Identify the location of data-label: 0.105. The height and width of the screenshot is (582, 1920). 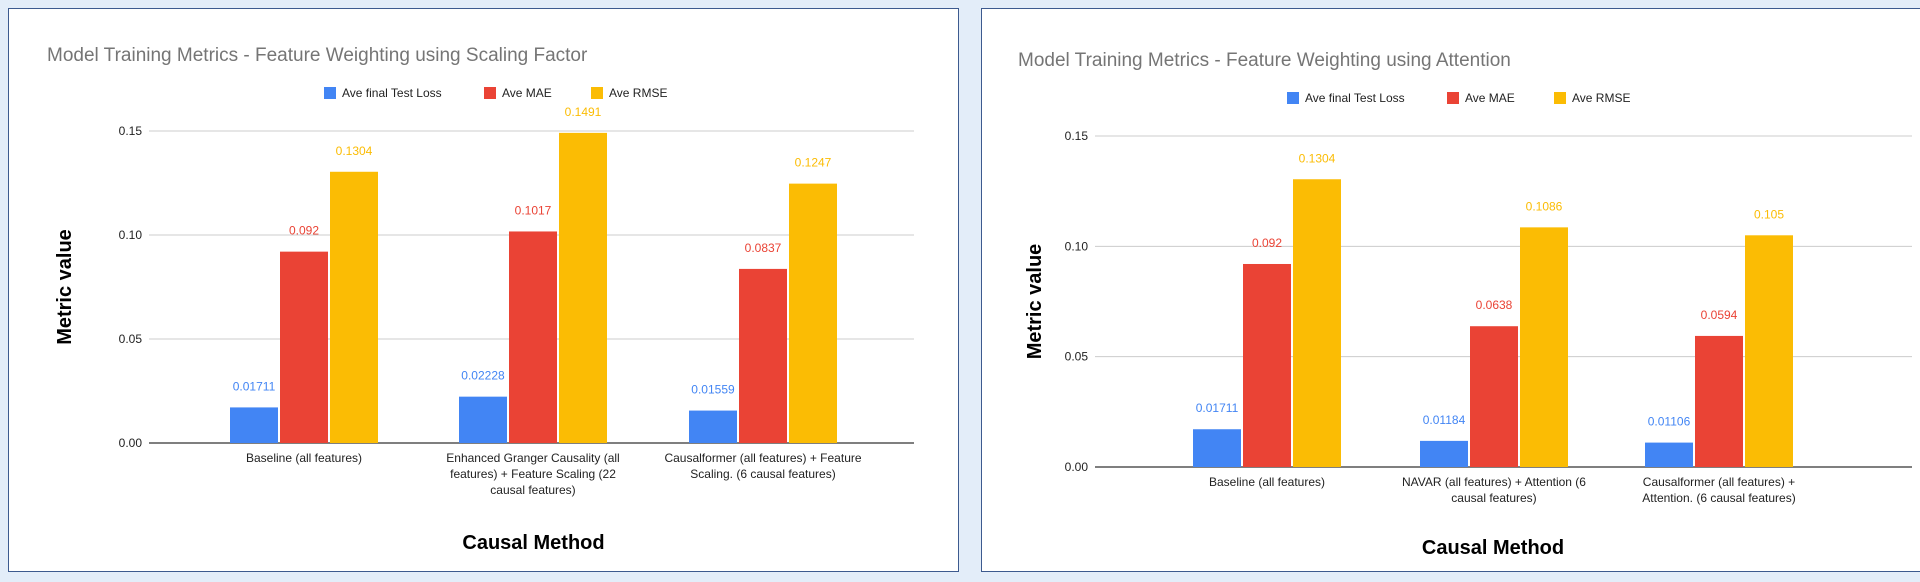
(1769, 214).